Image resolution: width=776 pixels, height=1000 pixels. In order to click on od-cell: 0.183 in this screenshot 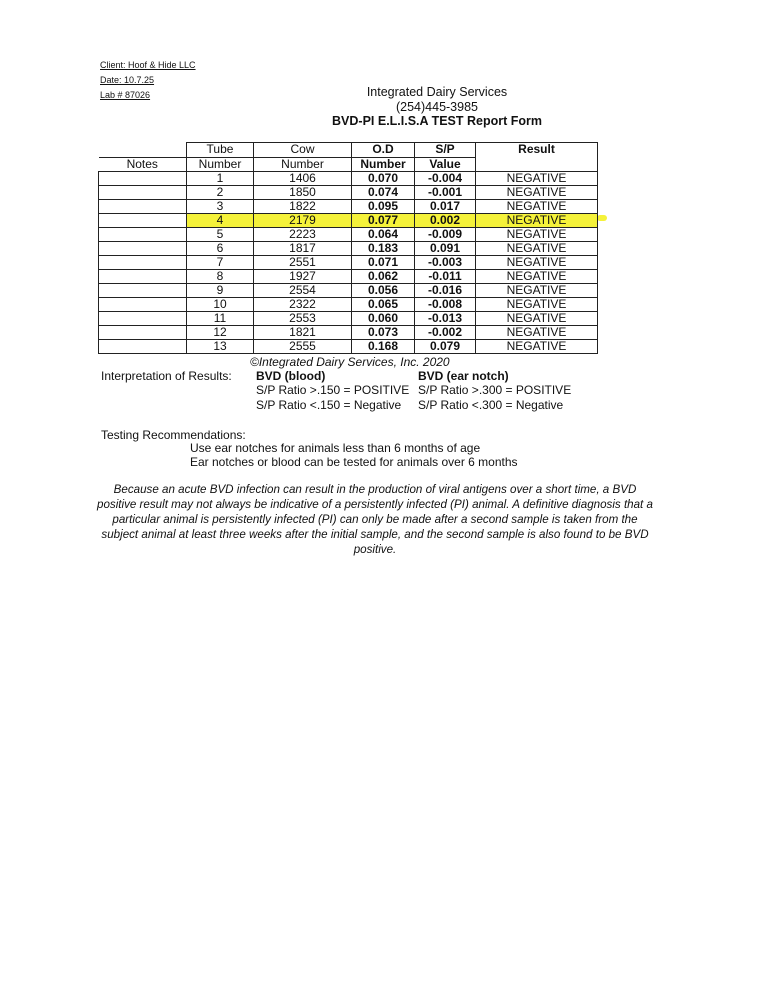, I will do `click(383, 248)`.